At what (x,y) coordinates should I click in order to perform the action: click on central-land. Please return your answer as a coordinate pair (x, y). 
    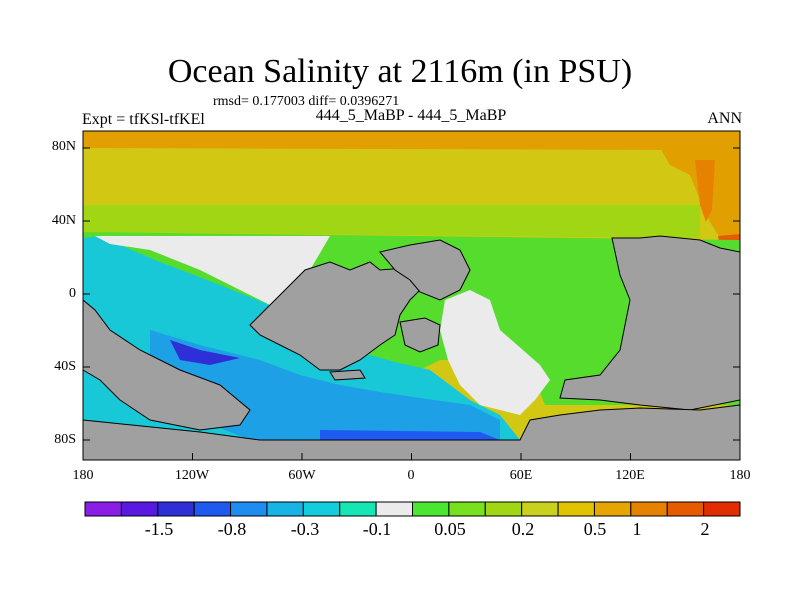
    Looking at the image, I should click on (425, 270).